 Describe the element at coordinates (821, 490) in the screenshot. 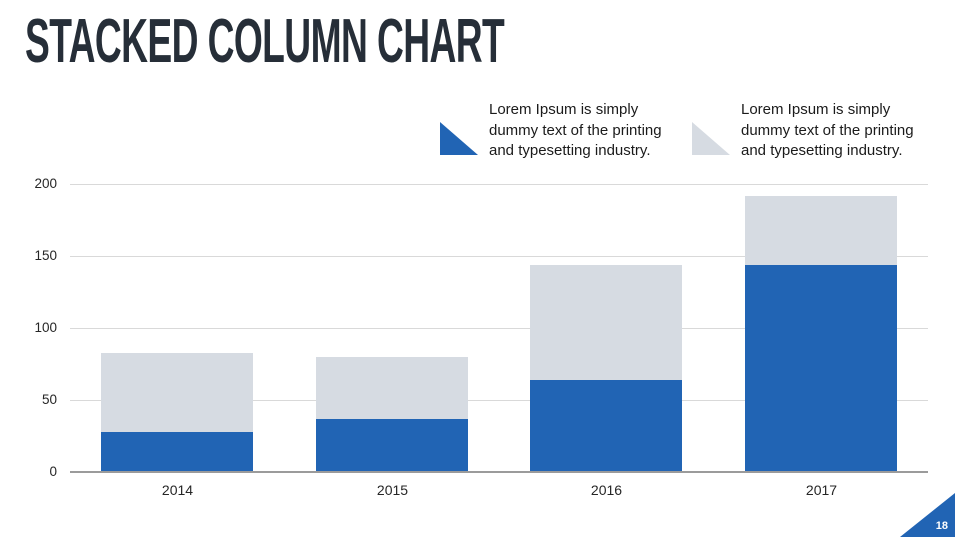

I see `x-tick-label-2017: 2017` at that location.